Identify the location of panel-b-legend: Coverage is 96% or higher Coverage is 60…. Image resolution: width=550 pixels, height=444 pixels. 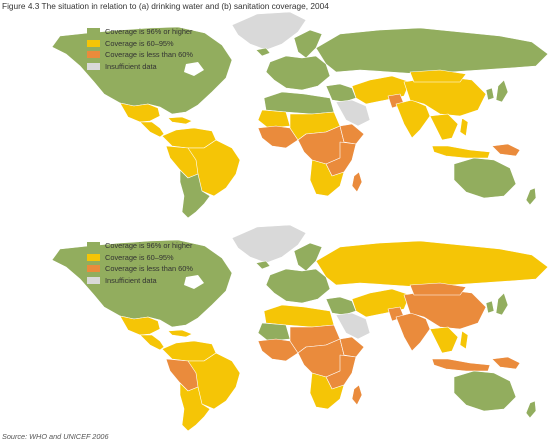
(140, 263).